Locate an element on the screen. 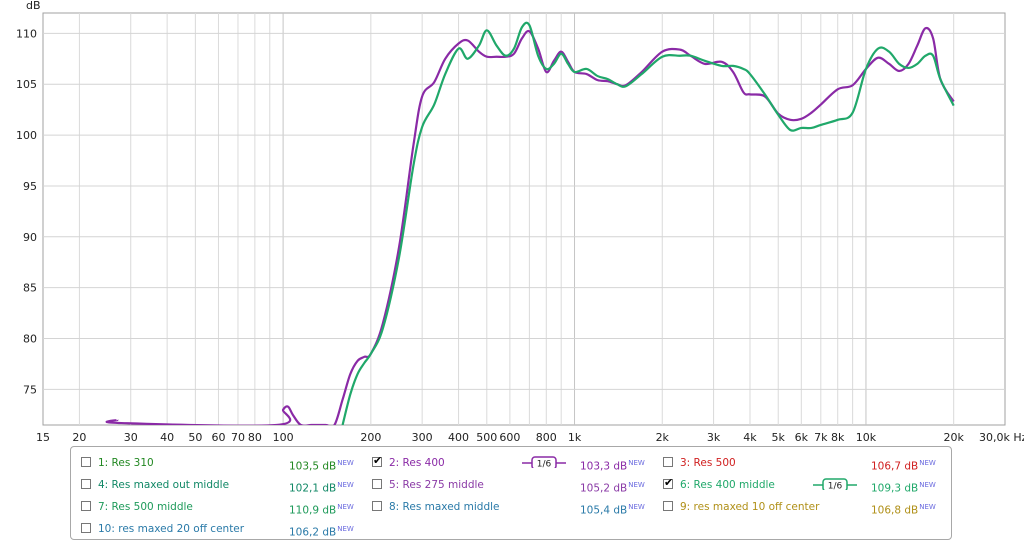 This screenshot has height=543, width=1024. x-tick-label: 70 is located at coordinates (238, 437).